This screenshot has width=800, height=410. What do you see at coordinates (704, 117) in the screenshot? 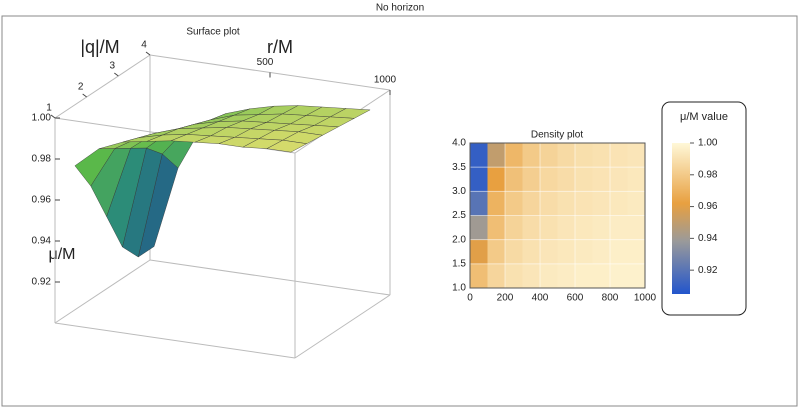
I see `legend-title: μ/M value` at bounding box center [704, 117].